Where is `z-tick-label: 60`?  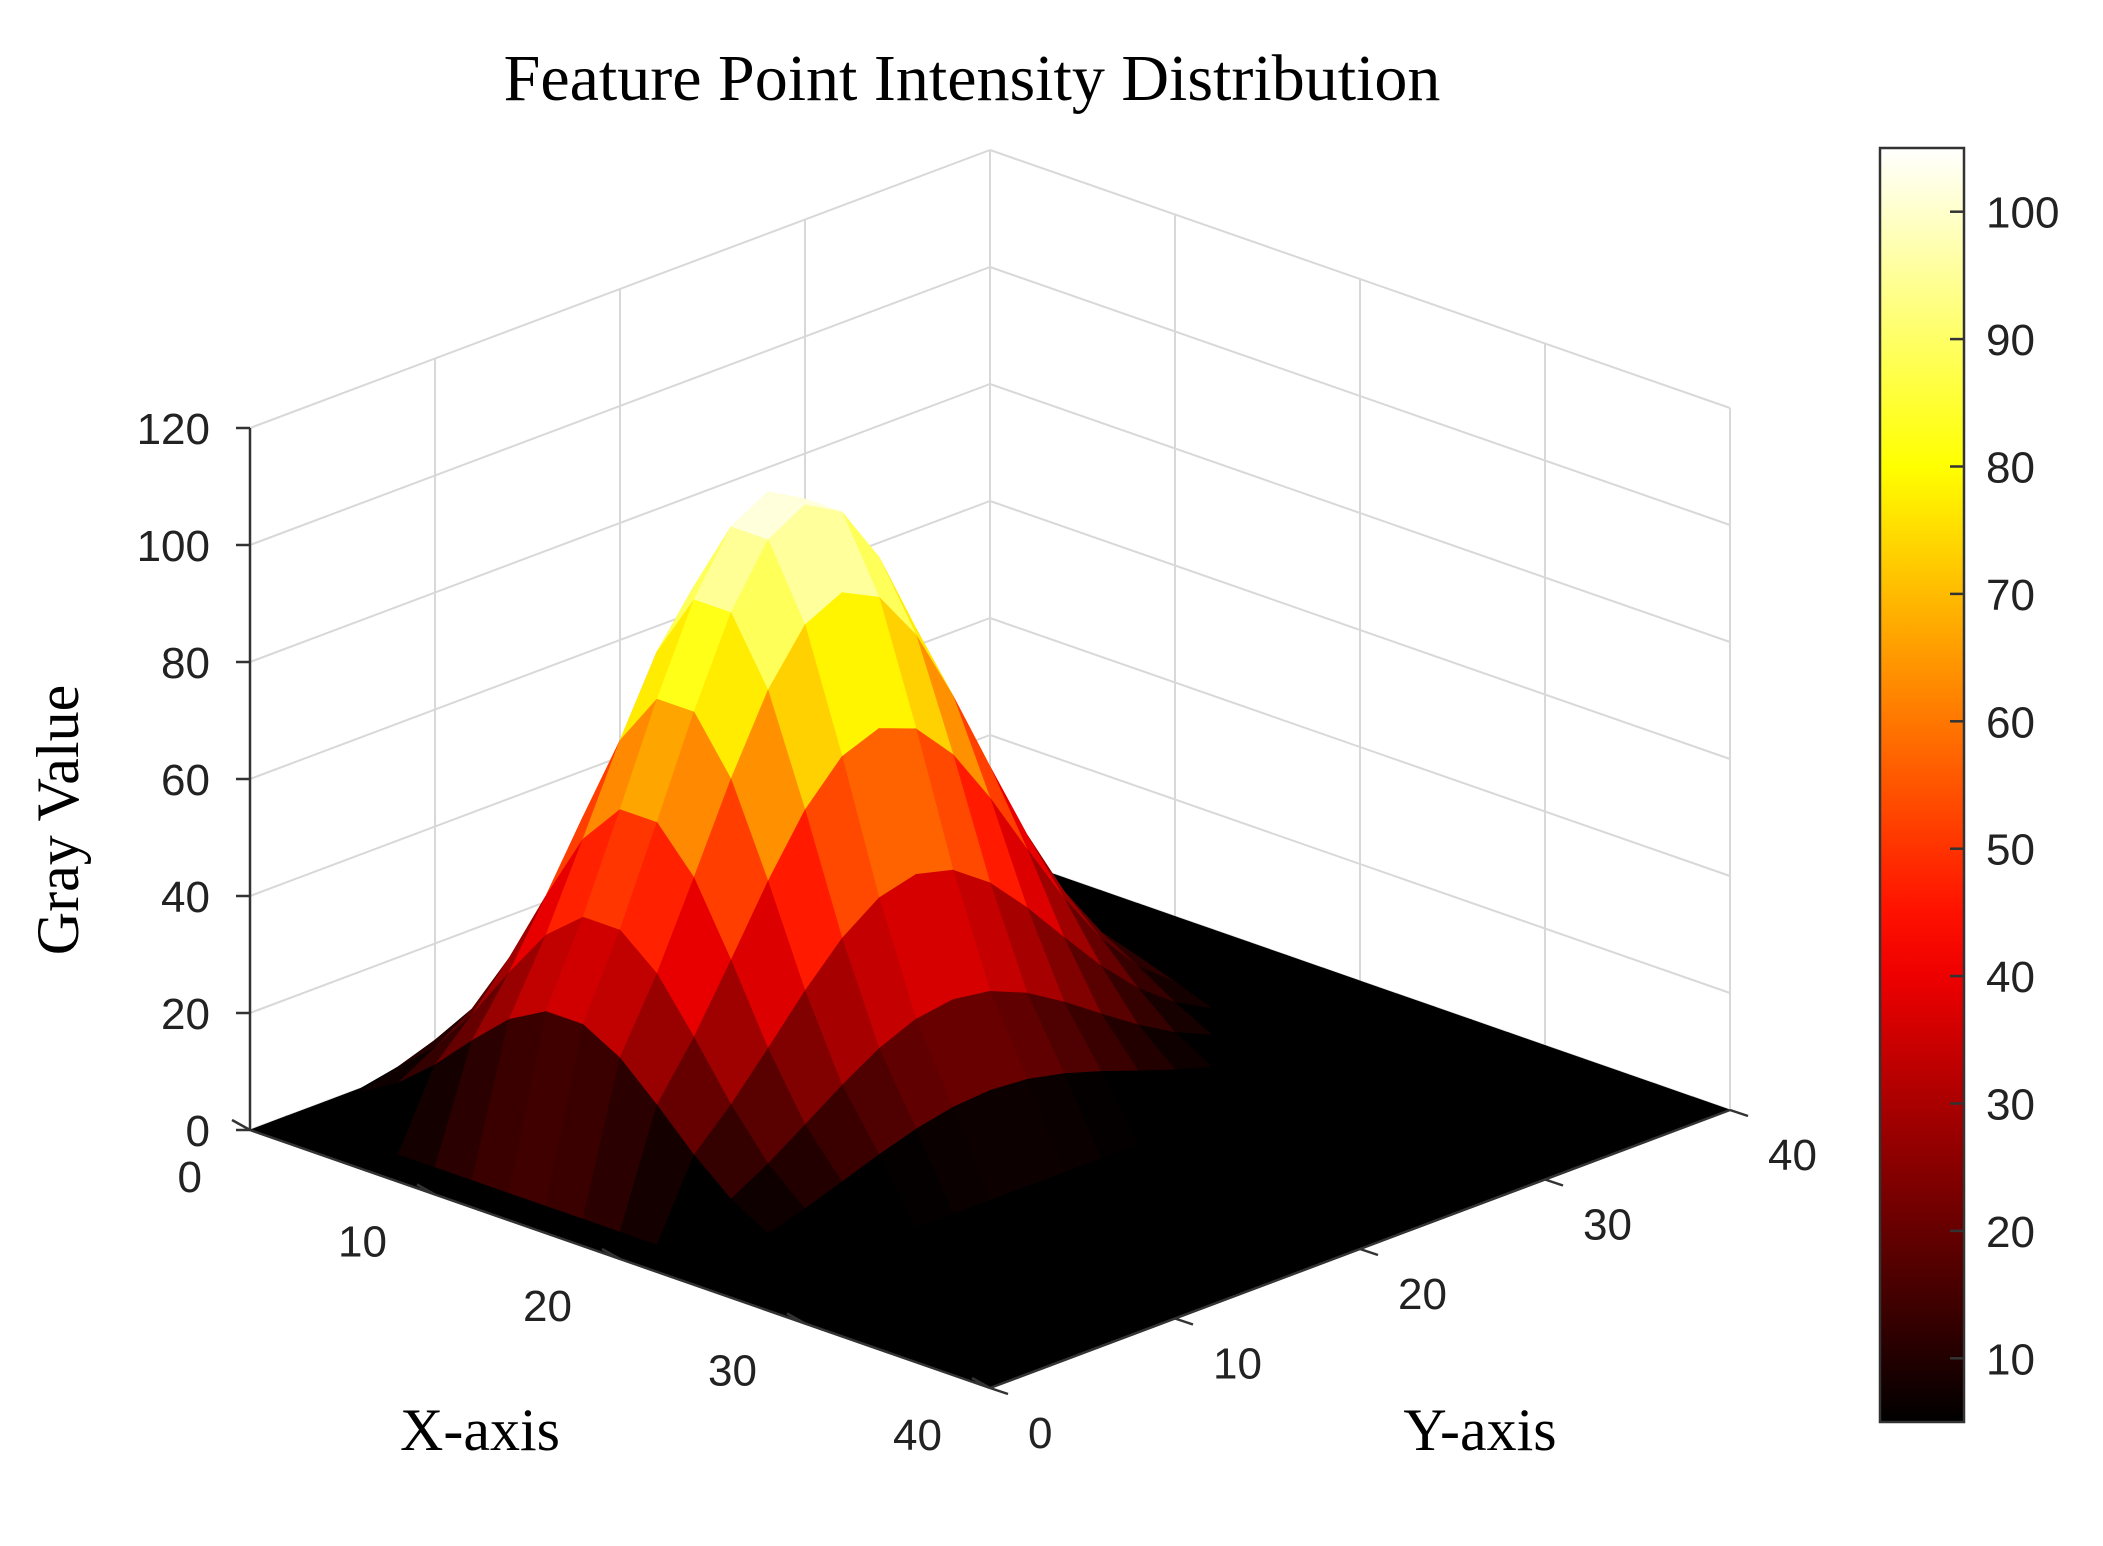 z-tick-label: 60 is located at coordinates (185, 780).